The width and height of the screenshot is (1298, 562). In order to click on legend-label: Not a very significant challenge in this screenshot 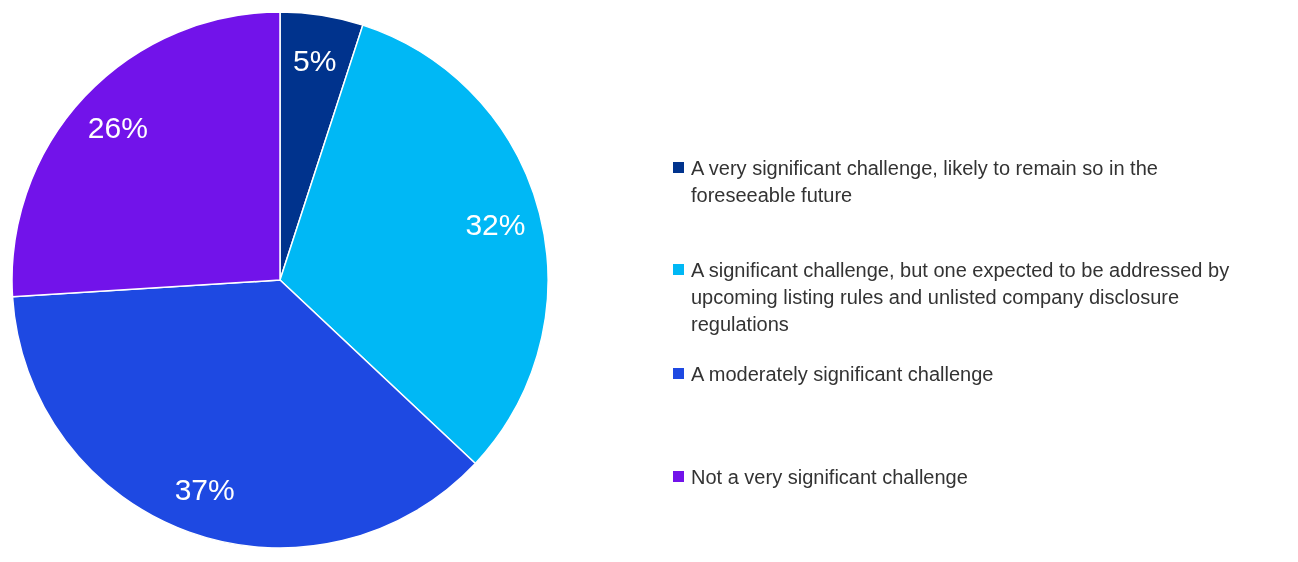, I will do `click(829, 477)`.